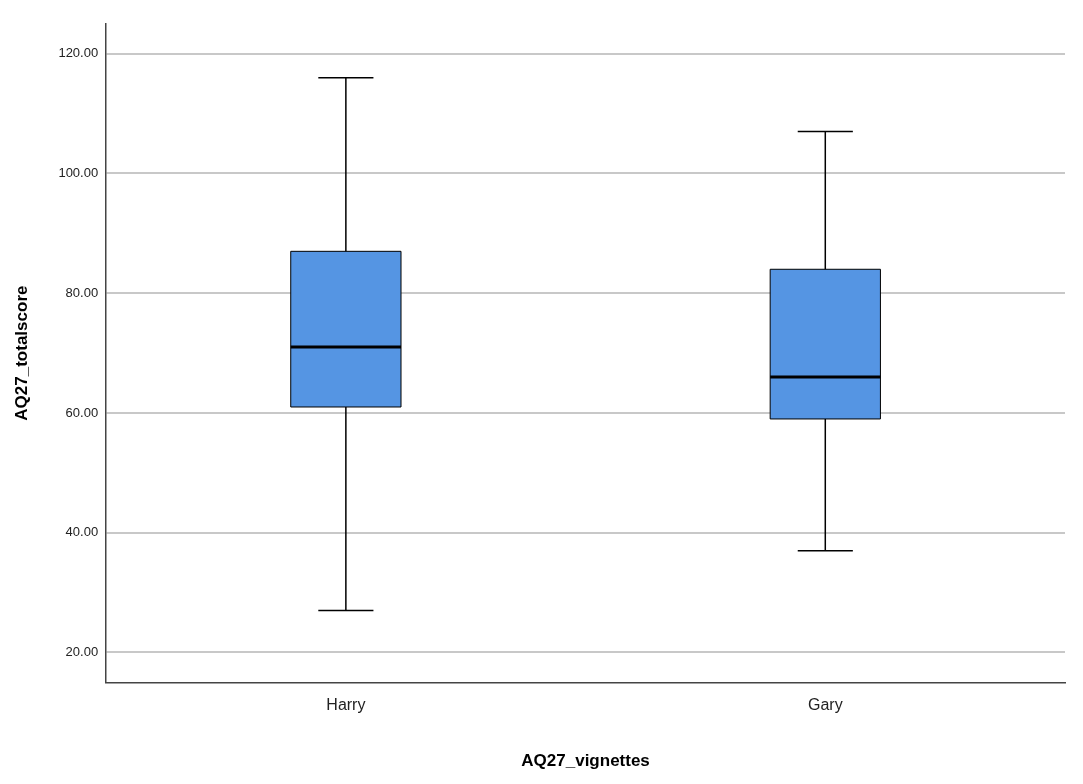 This screenshot has width=1083, height=784. I want to click on y-tick-label: 60.00, so click(82, 412).